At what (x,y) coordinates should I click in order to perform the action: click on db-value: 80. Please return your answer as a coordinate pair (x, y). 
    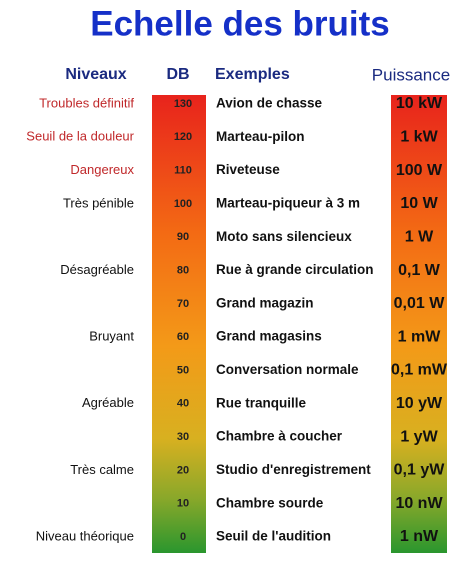
    Looking at the image, I should click on (183, 270).